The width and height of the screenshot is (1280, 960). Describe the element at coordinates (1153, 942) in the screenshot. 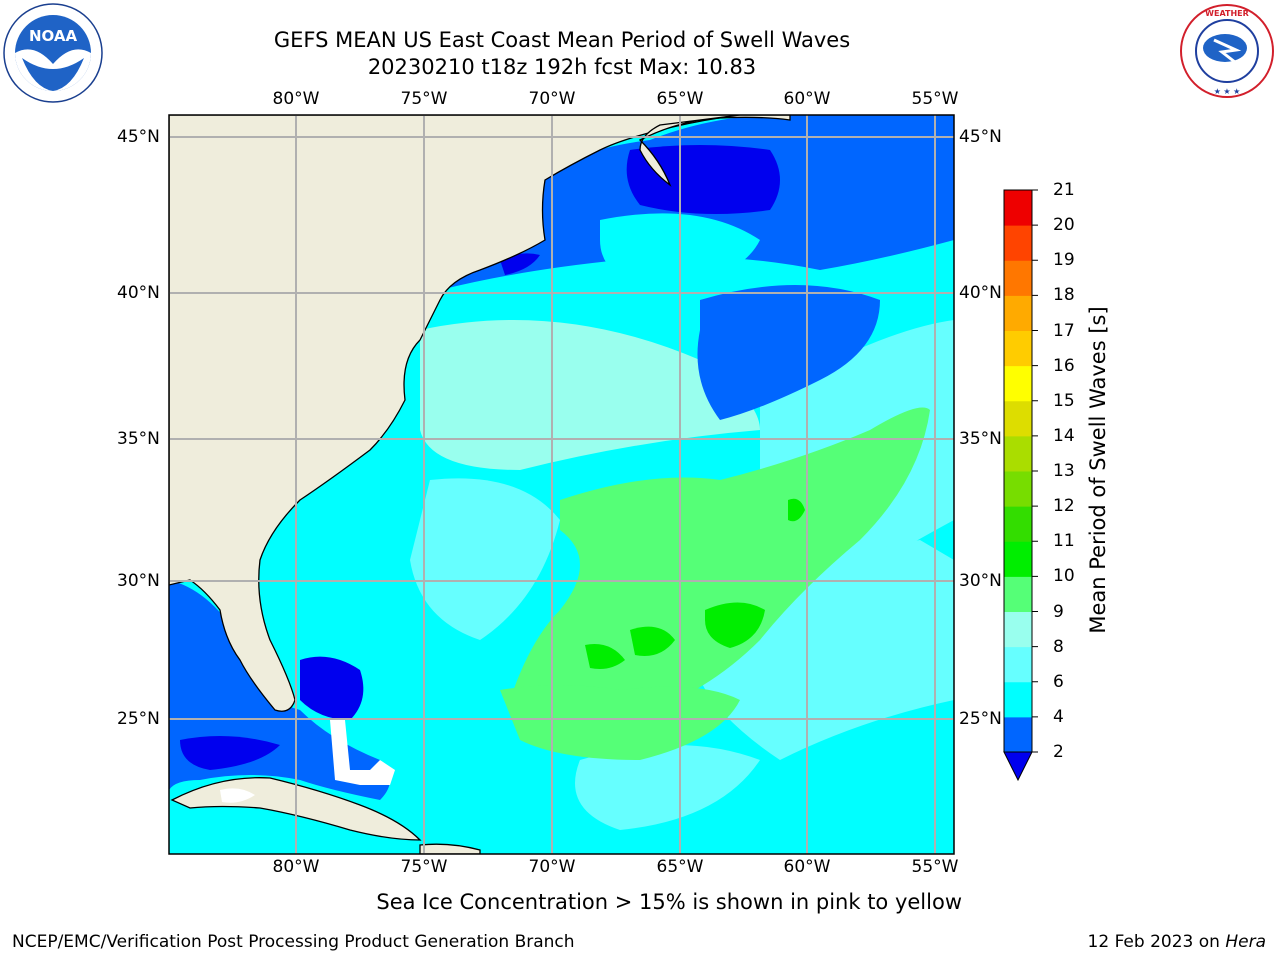

I see `footer-date-text: 12 Feb 2023 on` at that location.